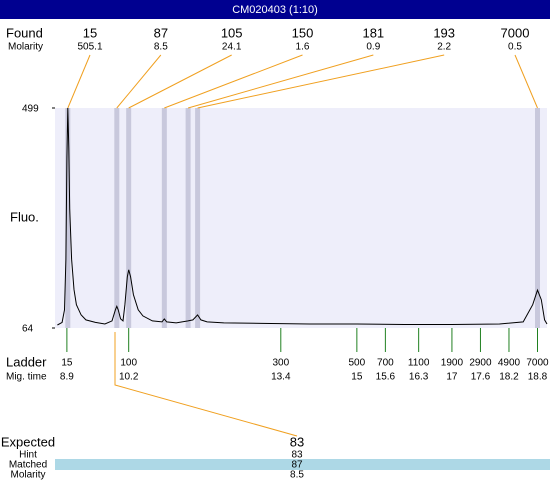 The height and width of the screenshot is (480, 550). What do you see at coordinates (28, 441) in the screenshot?
I see `expected-row-label: Expected` at bounding box center [28, 441].